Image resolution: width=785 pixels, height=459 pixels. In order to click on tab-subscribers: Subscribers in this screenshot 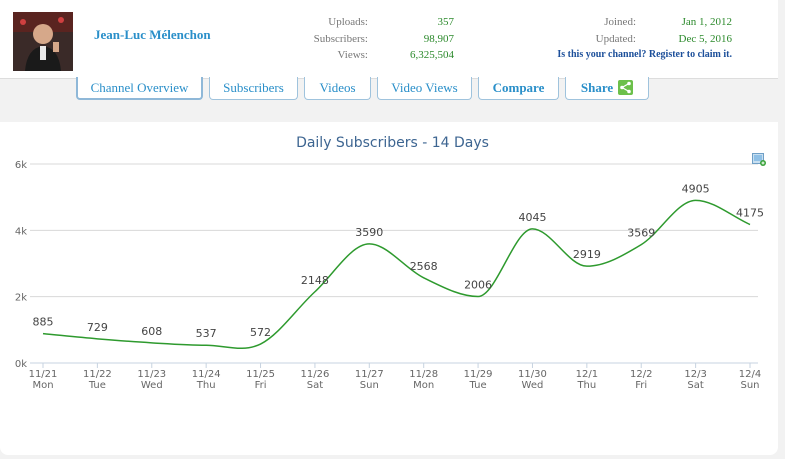, I will do `click(253, 88)`.